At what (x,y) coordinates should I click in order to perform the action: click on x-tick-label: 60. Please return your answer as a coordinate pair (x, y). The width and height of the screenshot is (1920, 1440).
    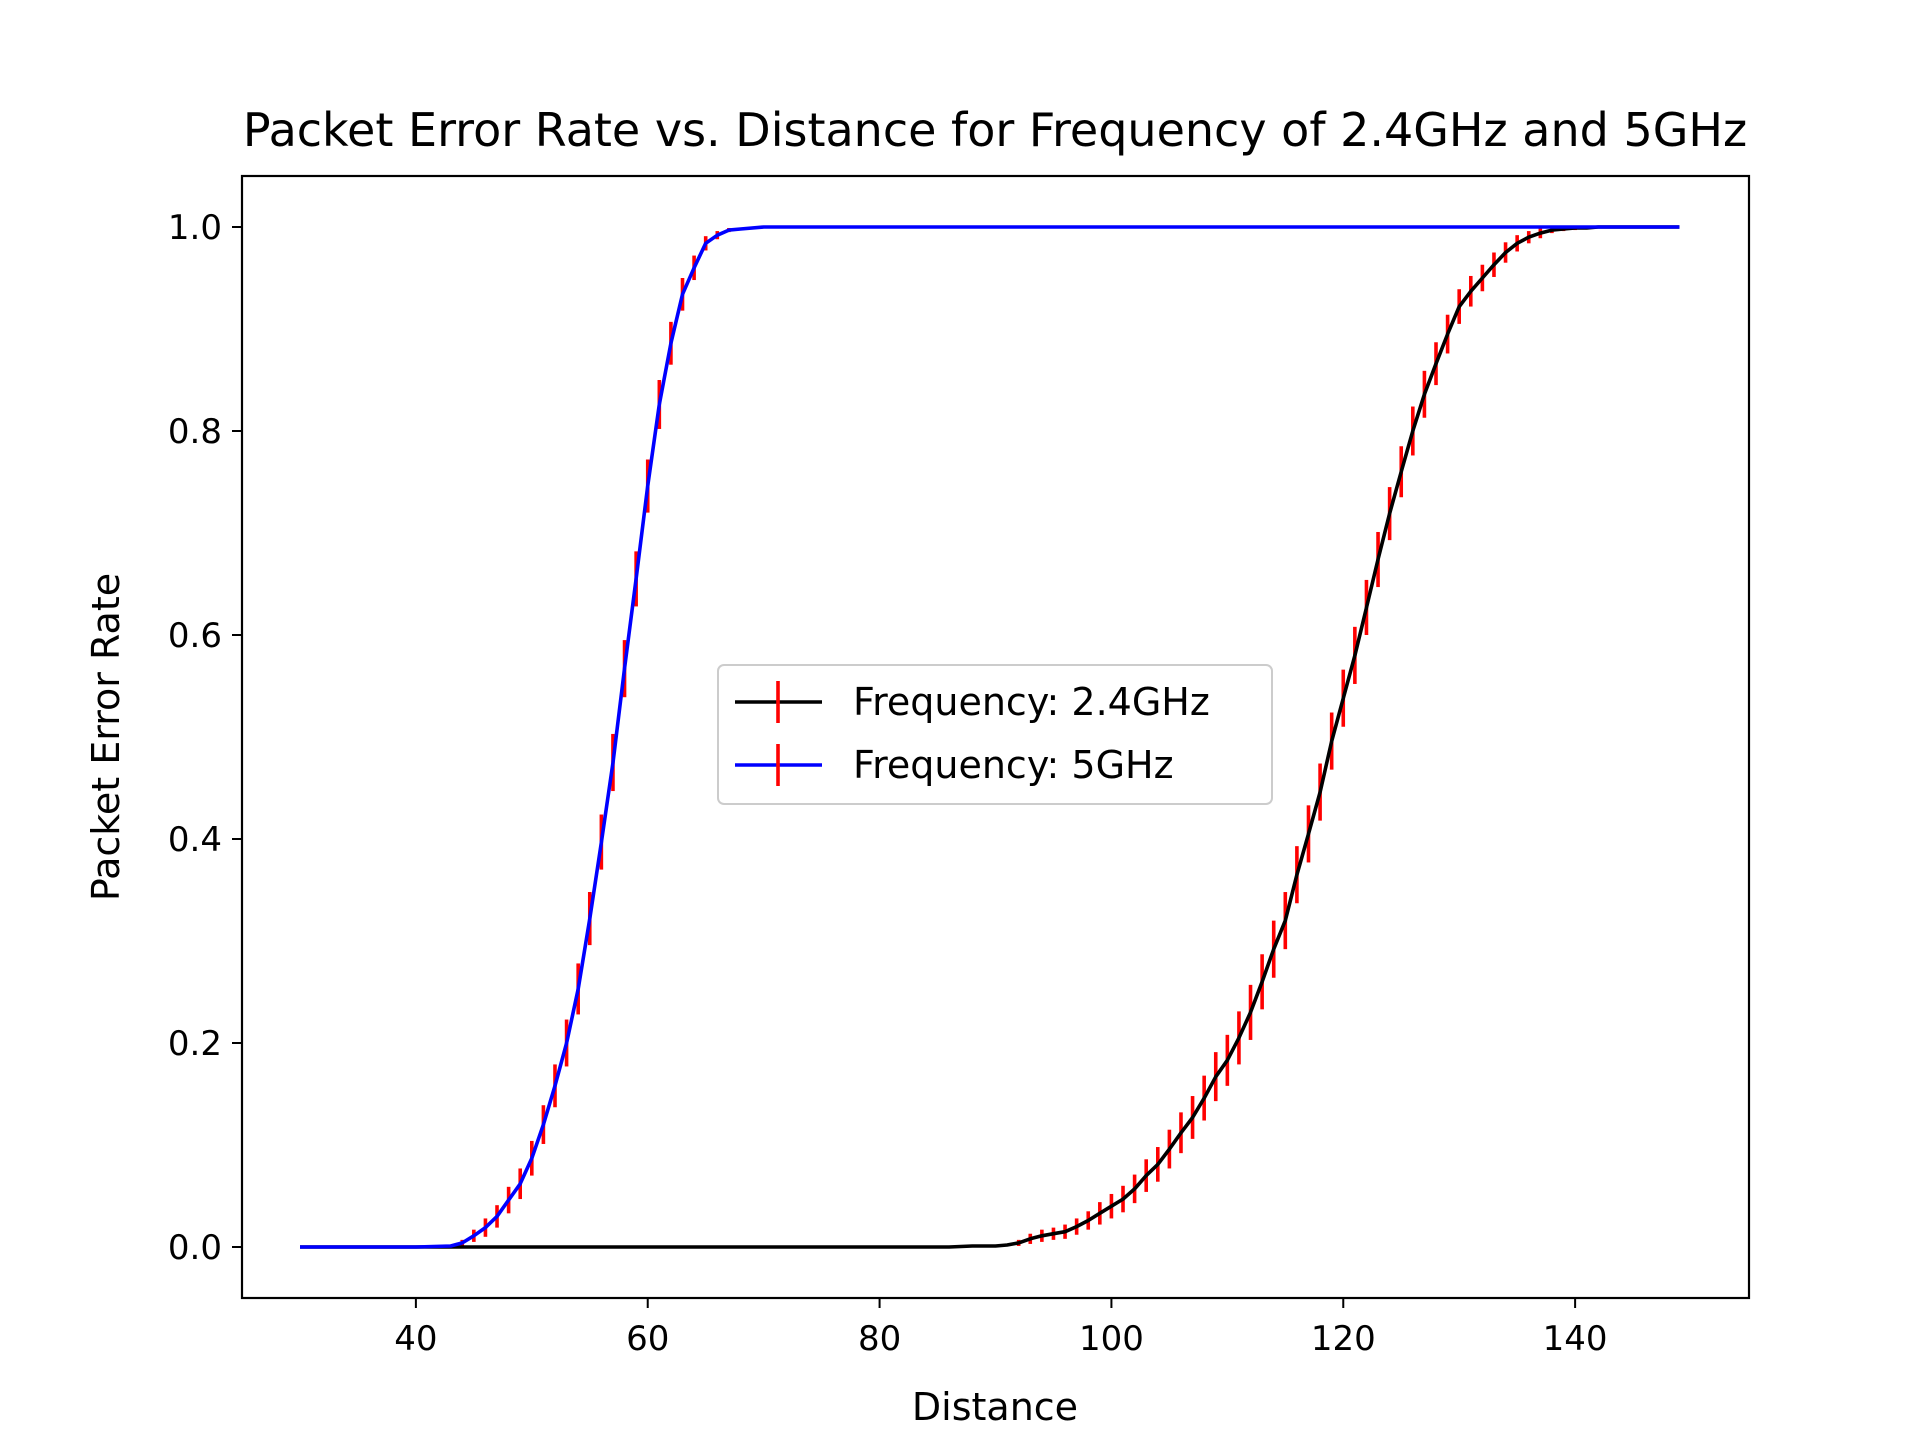
    Looking at the image, I should click on (647, 1339).